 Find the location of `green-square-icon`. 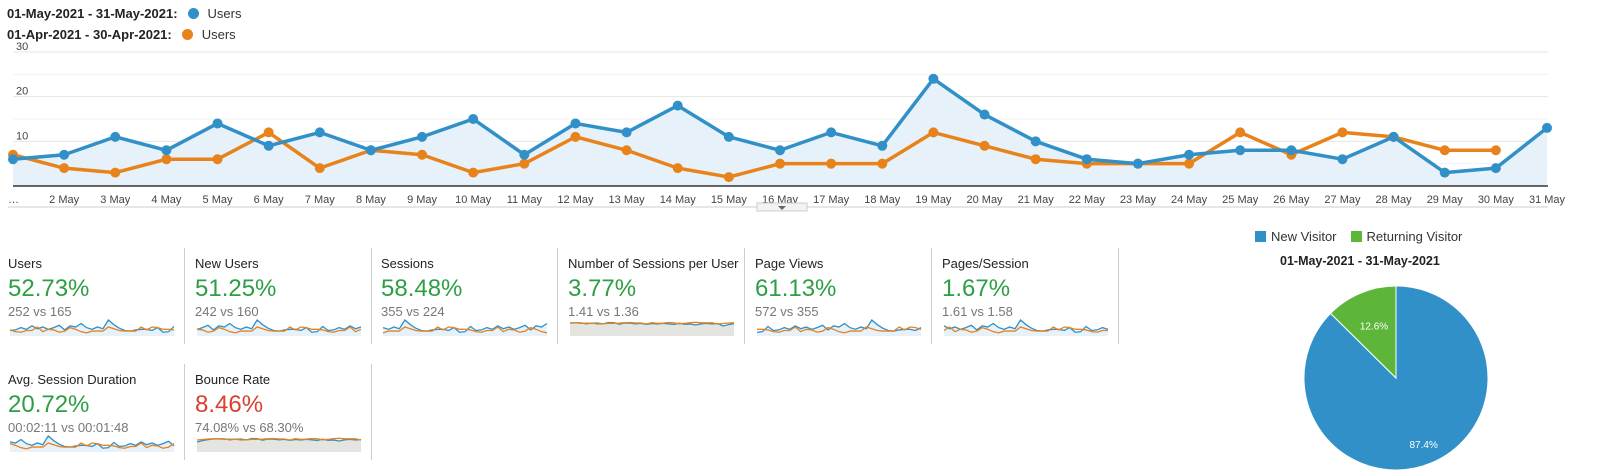

green-square-icon is located at coordinates (1356, 236).